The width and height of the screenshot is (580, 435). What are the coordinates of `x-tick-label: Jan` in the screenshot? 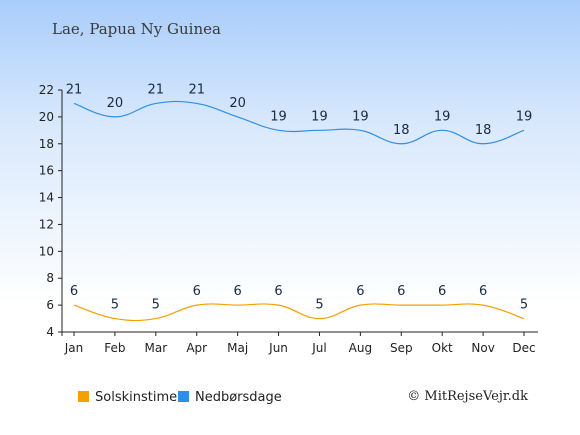 It's located at (74, 348).